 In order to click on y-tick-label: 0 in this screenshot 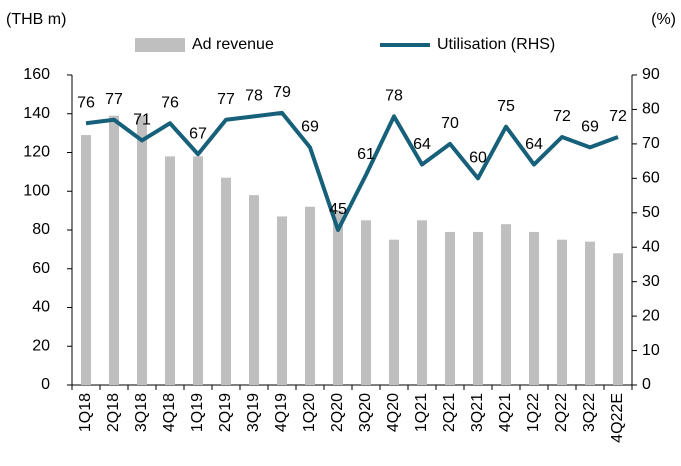, I will do `click(45, 384)`.